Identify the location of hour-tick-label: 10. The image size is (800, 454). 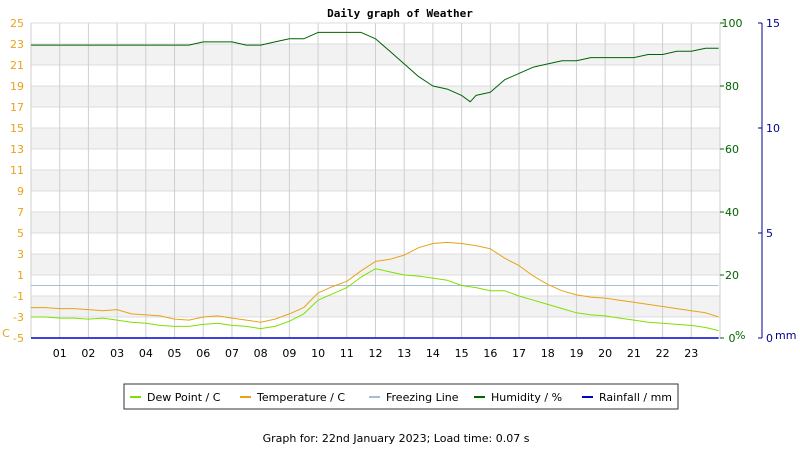
(318, 353).